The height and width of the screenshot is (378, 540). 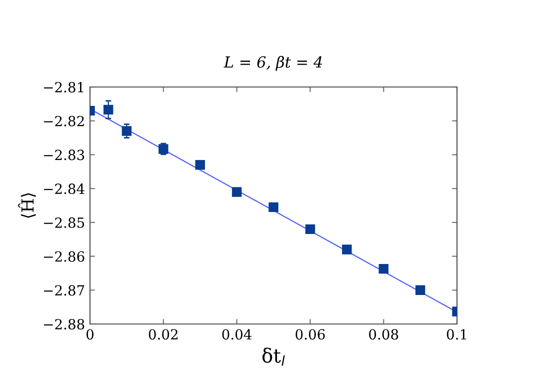 What do you see at coordinates (64, 155) in the screenshot?
I see `y-tick-label: −2.83` at bounding box center [64, 155].